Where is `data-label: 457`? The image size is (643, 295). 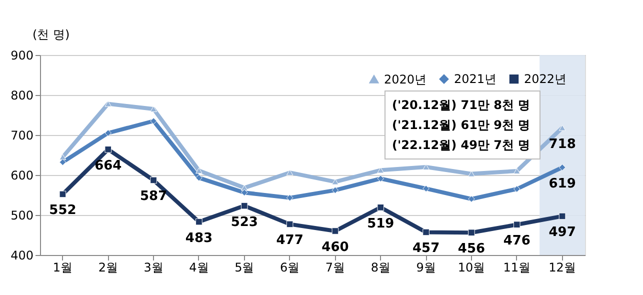
data-label: 457 is located at coordinates (426, 248).